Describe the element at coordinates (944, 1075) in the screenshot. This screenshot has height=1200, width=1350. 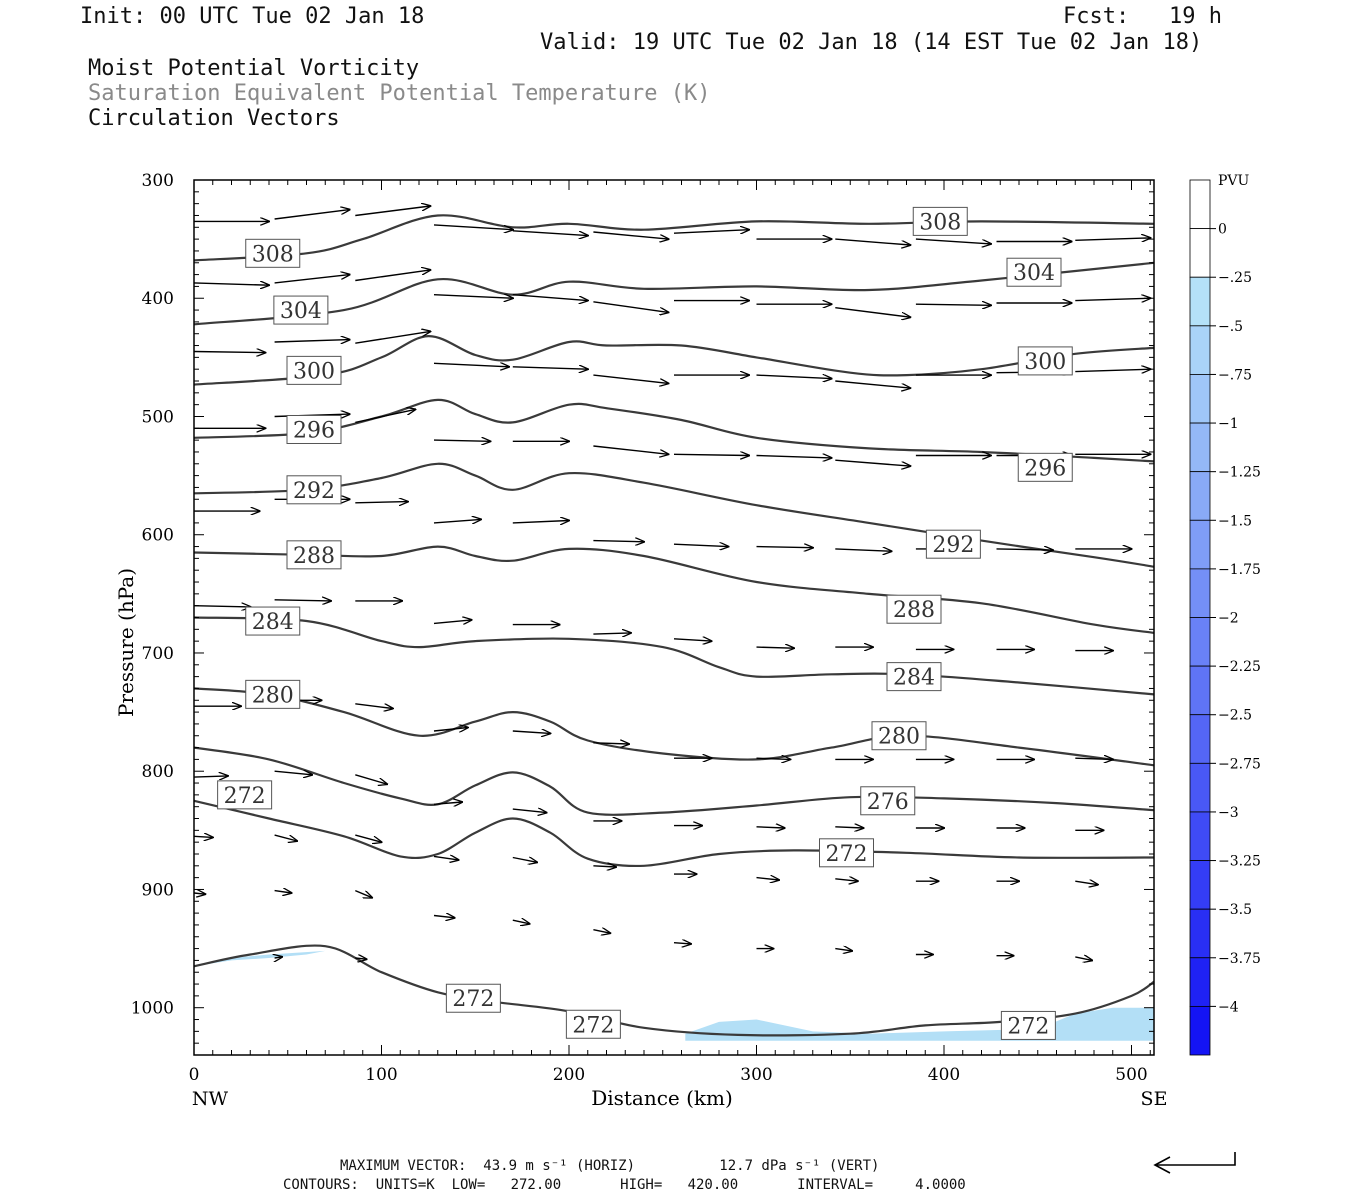
I see `x-tick-label: 400` at that location.